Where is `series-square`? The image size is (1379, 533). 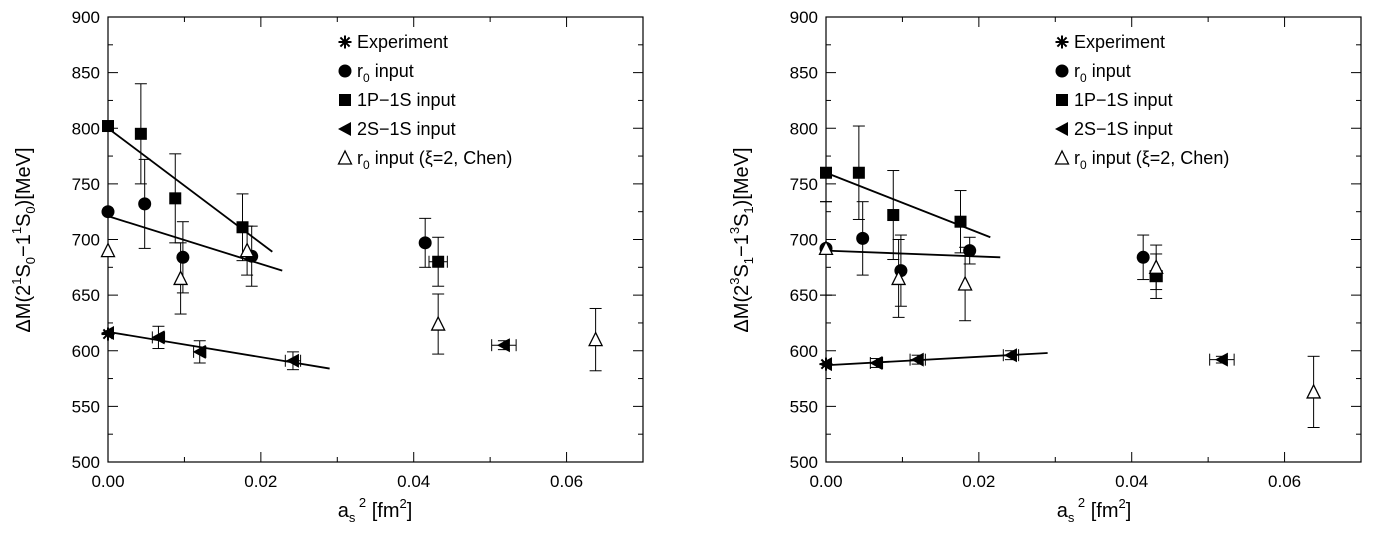 series-square is located at coordinates (275, 185).